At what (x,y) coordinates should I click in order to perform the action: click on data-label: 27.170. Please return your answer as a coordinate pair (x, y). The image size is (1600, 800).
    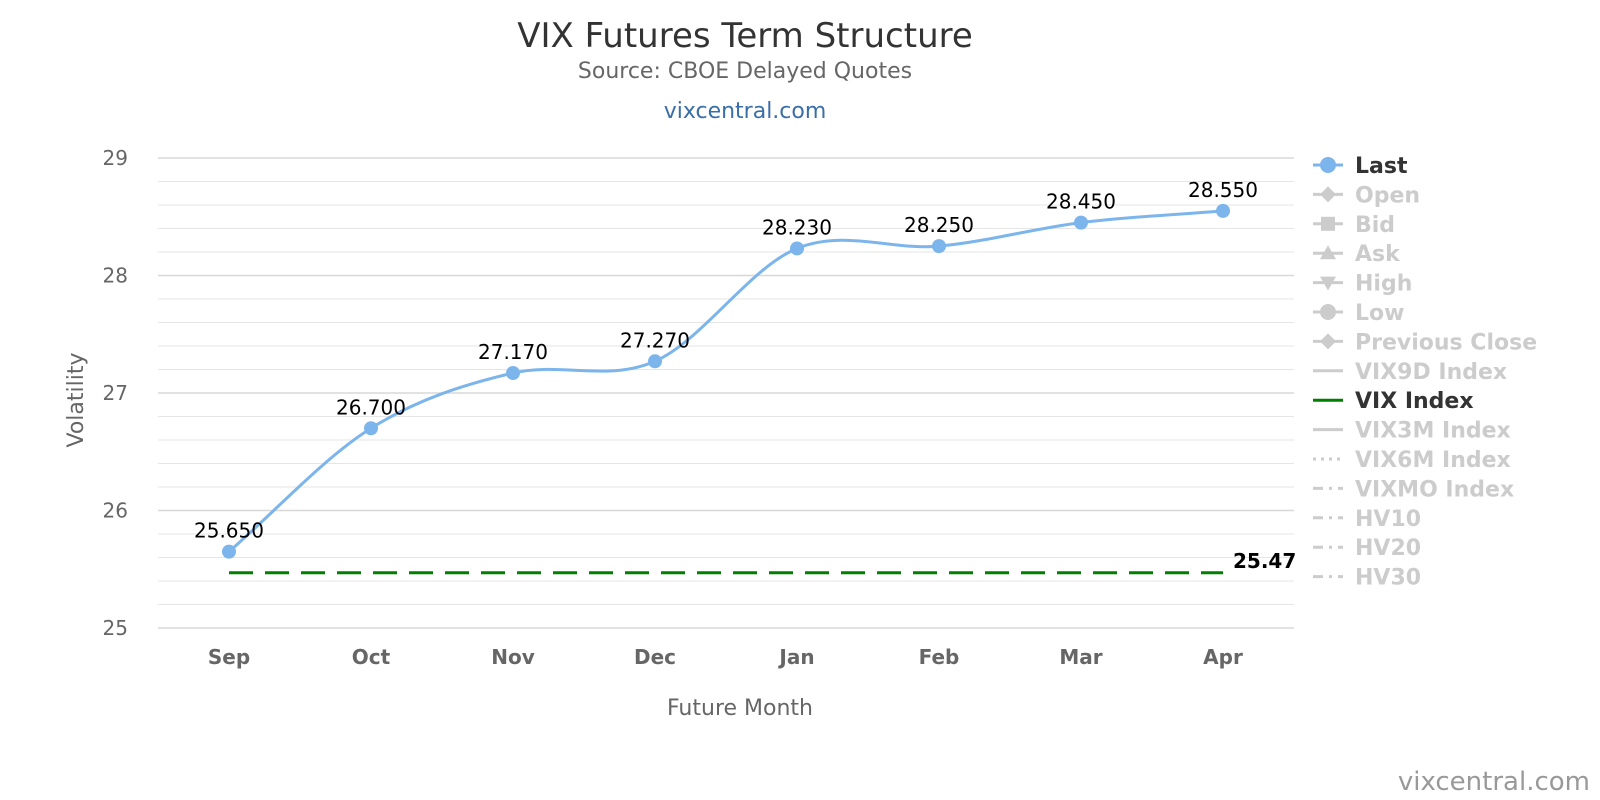
    Looking at the image, I should click on (513, 352).